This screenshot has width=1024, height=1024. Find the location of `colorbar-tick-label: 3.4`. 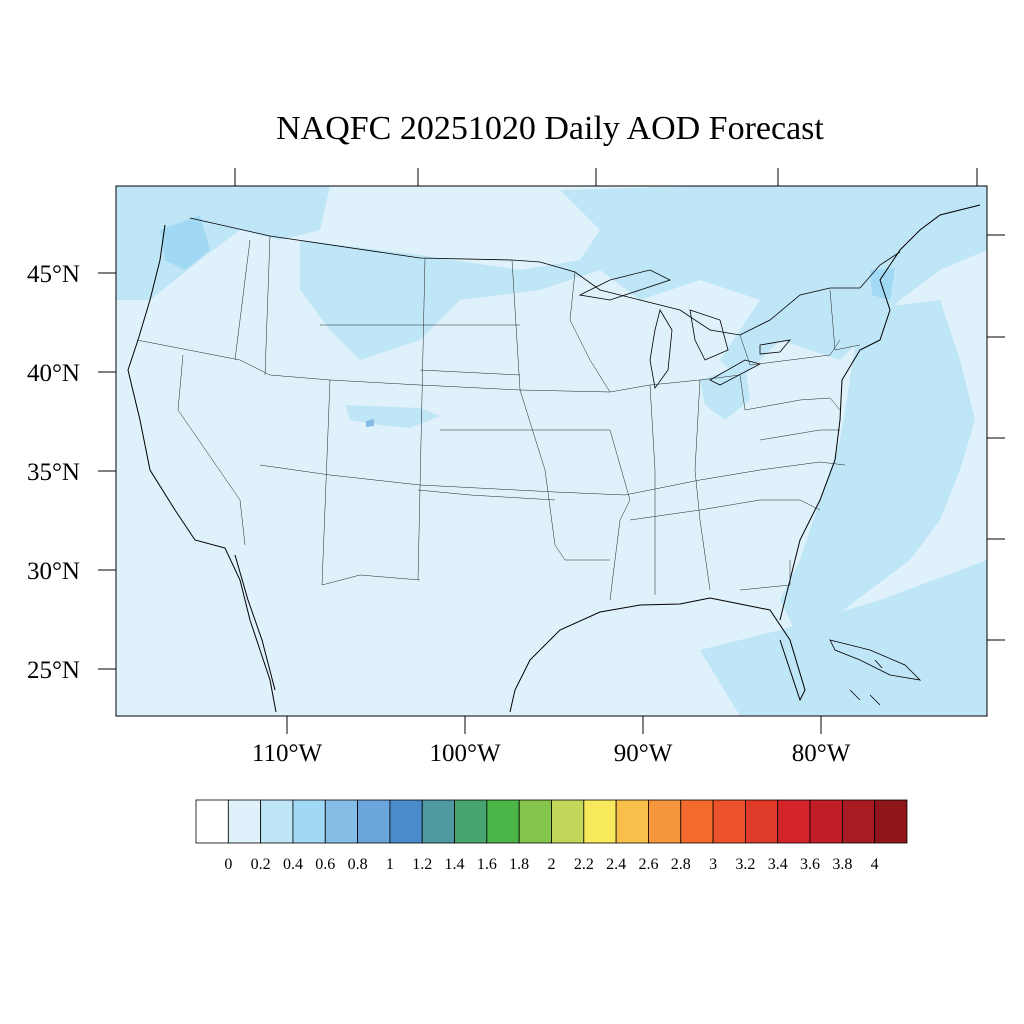

colorbar-tick-label: 3.4 is located at coordinates (778, 864).